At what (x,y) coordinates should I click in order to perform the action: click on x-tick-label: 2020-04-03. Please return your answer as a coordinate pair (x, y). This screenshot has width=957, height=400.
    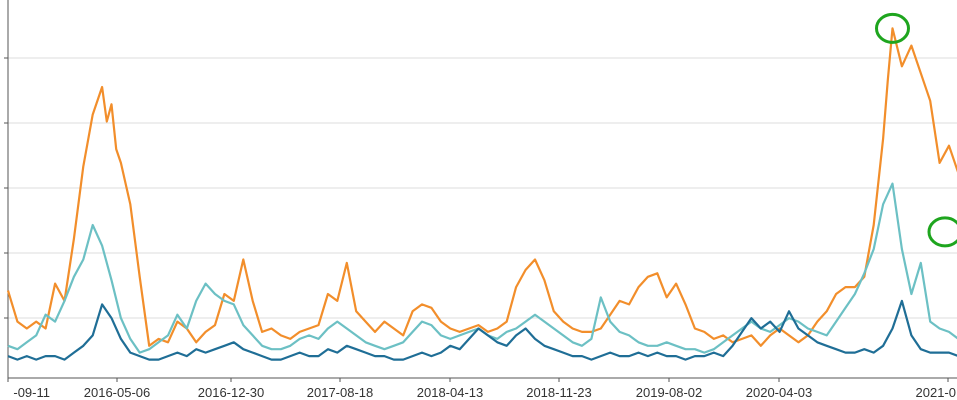
    Looking at the image, I should click on (779, 392).